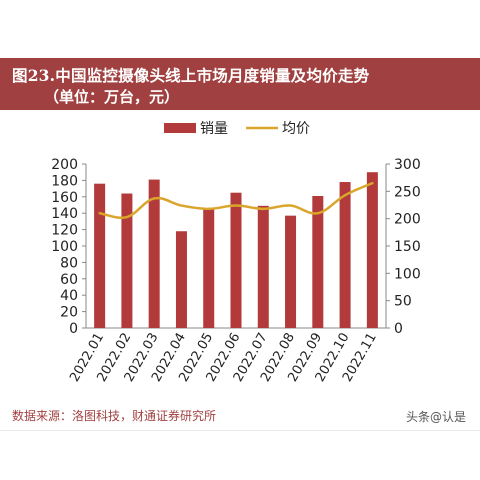  I want to click on right-tick-label: 200, so click(407, 220).